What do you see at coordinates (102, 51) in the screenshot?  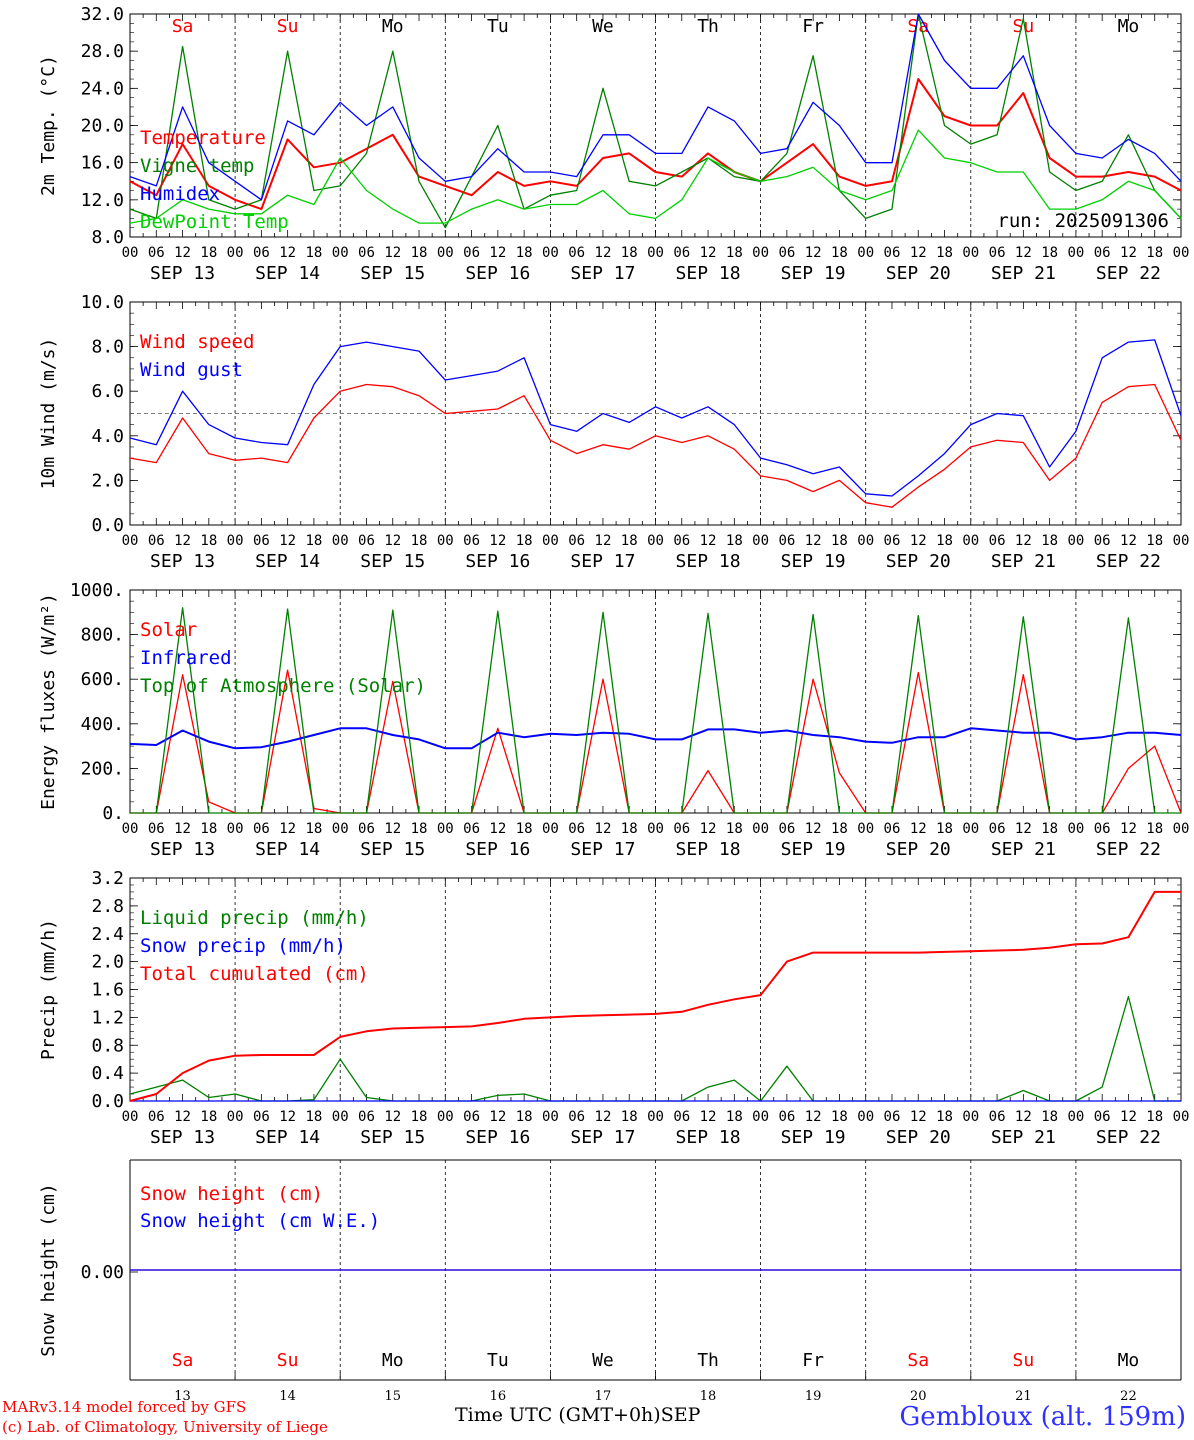 I see `y-tick-label: 28.0` at bounding box center [102, 51].